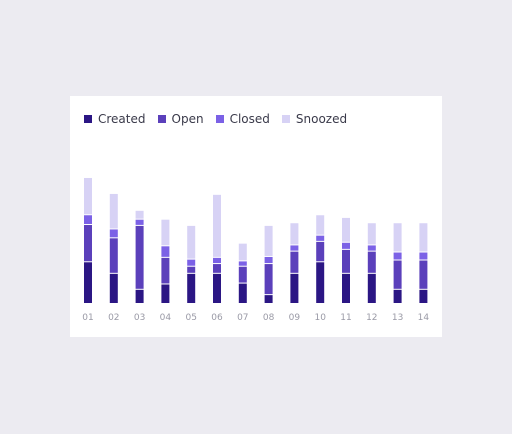 The width and height of the screenshot is (512, 434). Describe the element at coordinates (345, 318) in the screenshot. I see `x-tick-label: 11` at that location.